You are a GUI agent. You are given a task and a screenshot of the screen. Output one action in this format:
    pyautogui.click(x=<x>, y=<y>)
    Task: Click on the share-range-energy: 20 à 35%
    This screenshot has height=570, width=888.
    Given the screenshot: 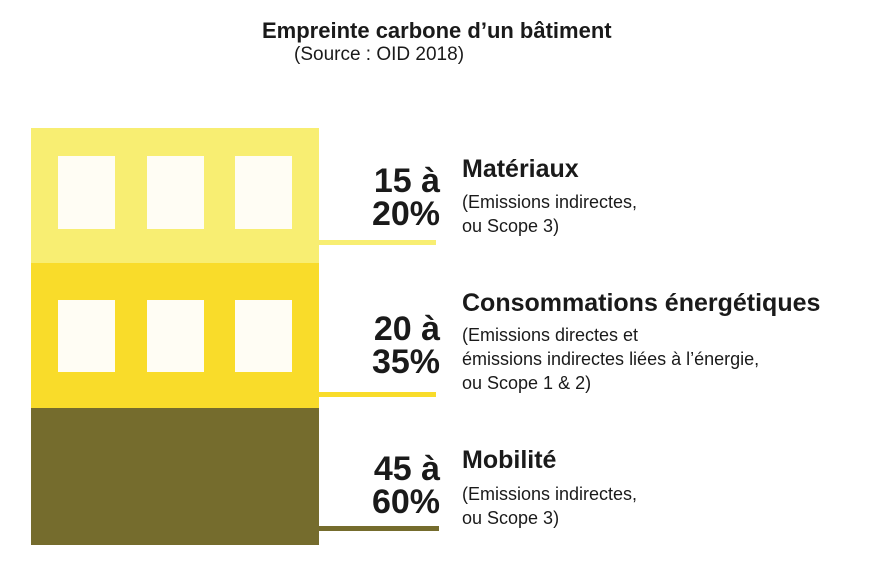 What is the action you would take?
    pyautogui.click(x=405, y=345)
    